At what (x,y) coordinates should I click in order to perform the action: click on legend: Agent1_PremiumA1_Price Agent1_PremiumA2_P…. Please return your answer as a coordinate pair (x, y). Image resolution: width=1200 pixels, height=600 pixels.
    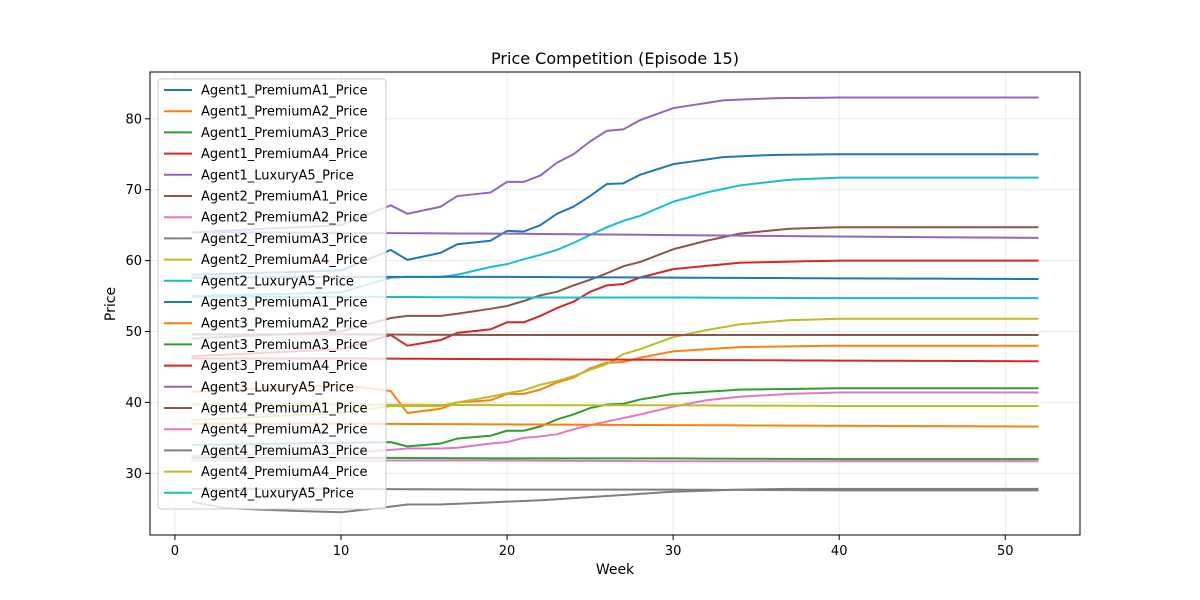
    Looking at the image, I should click on (272, 294).